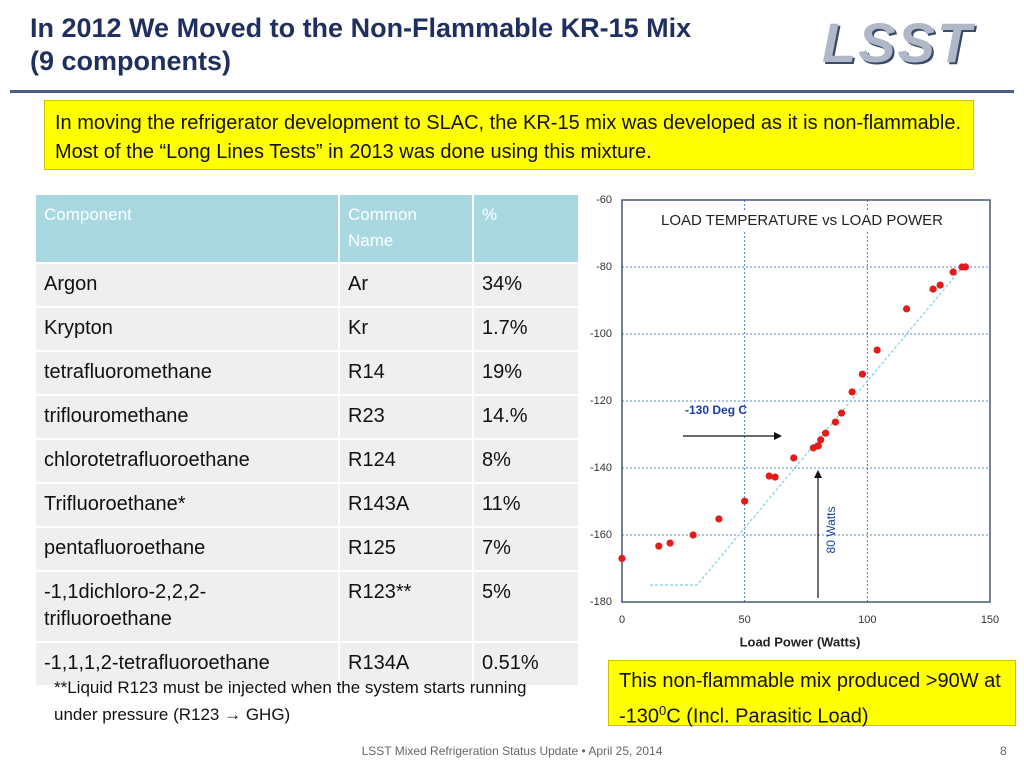 This screenshot has height=768, width=1024. Describe the element at coordinates (188, 285) in the screenshot. I see `table-cell: Argon` at that location.